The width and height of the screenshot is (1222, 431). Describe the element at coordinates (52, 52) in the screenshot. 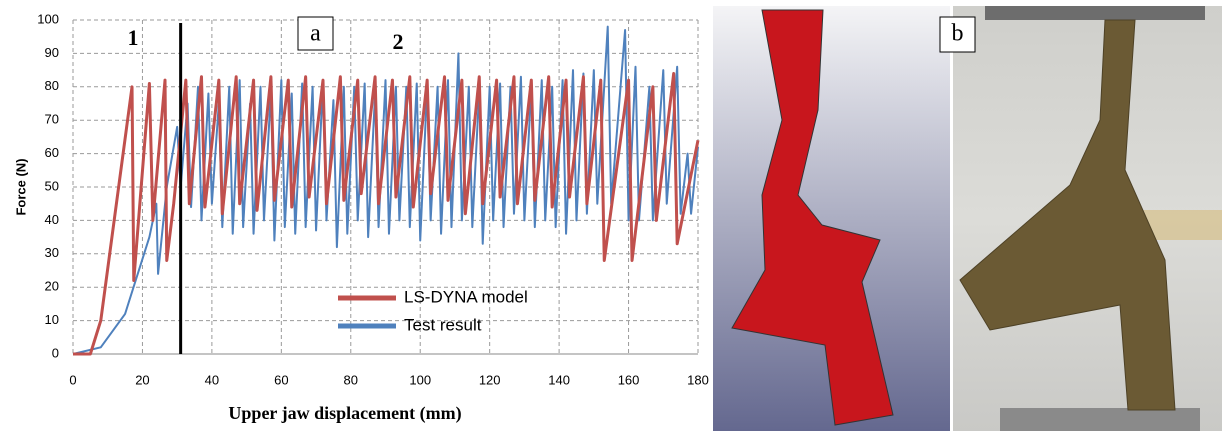

I see `y-tick-label: 90` at that location.